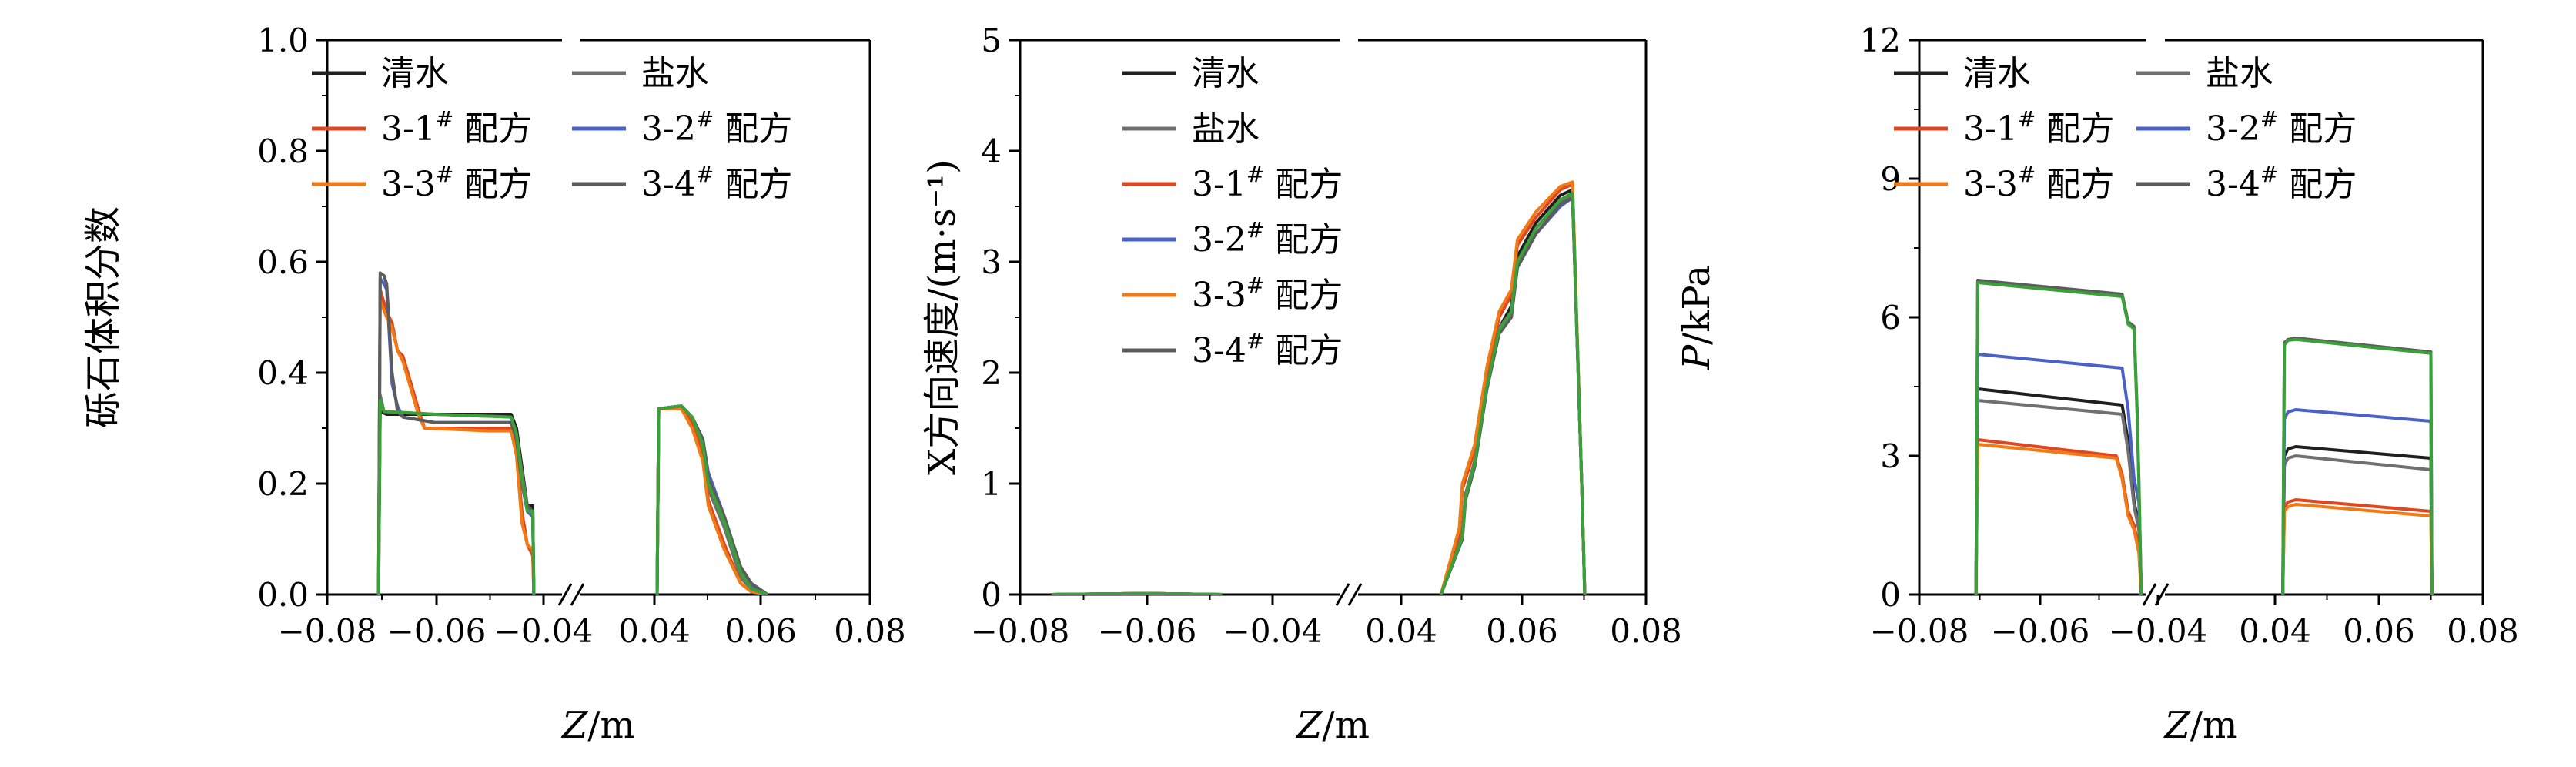  I want to click on y-tick-label: 2, so click(992, 373).